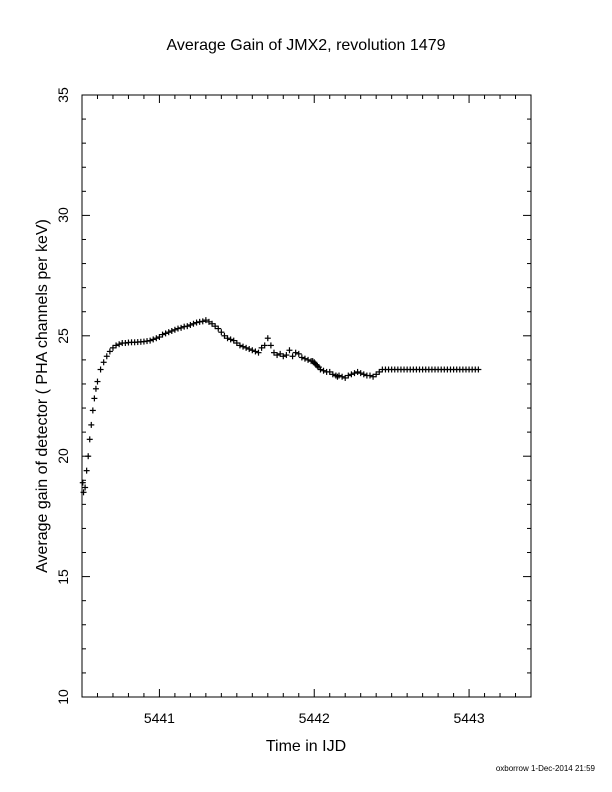 Image resolution: width=612 pixels, height=792 pixels. Describe the element at coordinates (314, 718) in the screenshot. I see `x-tick-label: 5442` at that location.